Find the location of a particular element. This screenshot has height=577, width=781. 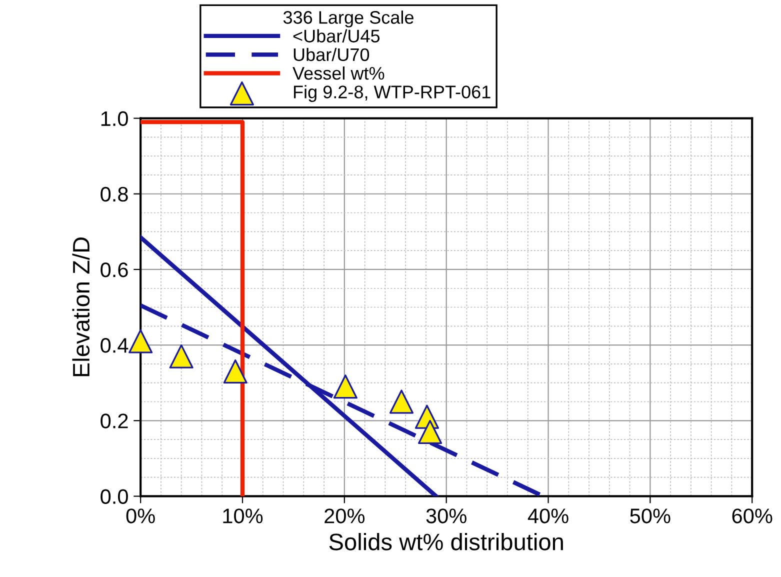

x-axis-title: Solids wt% distribution is located at coordinates (446, 541).